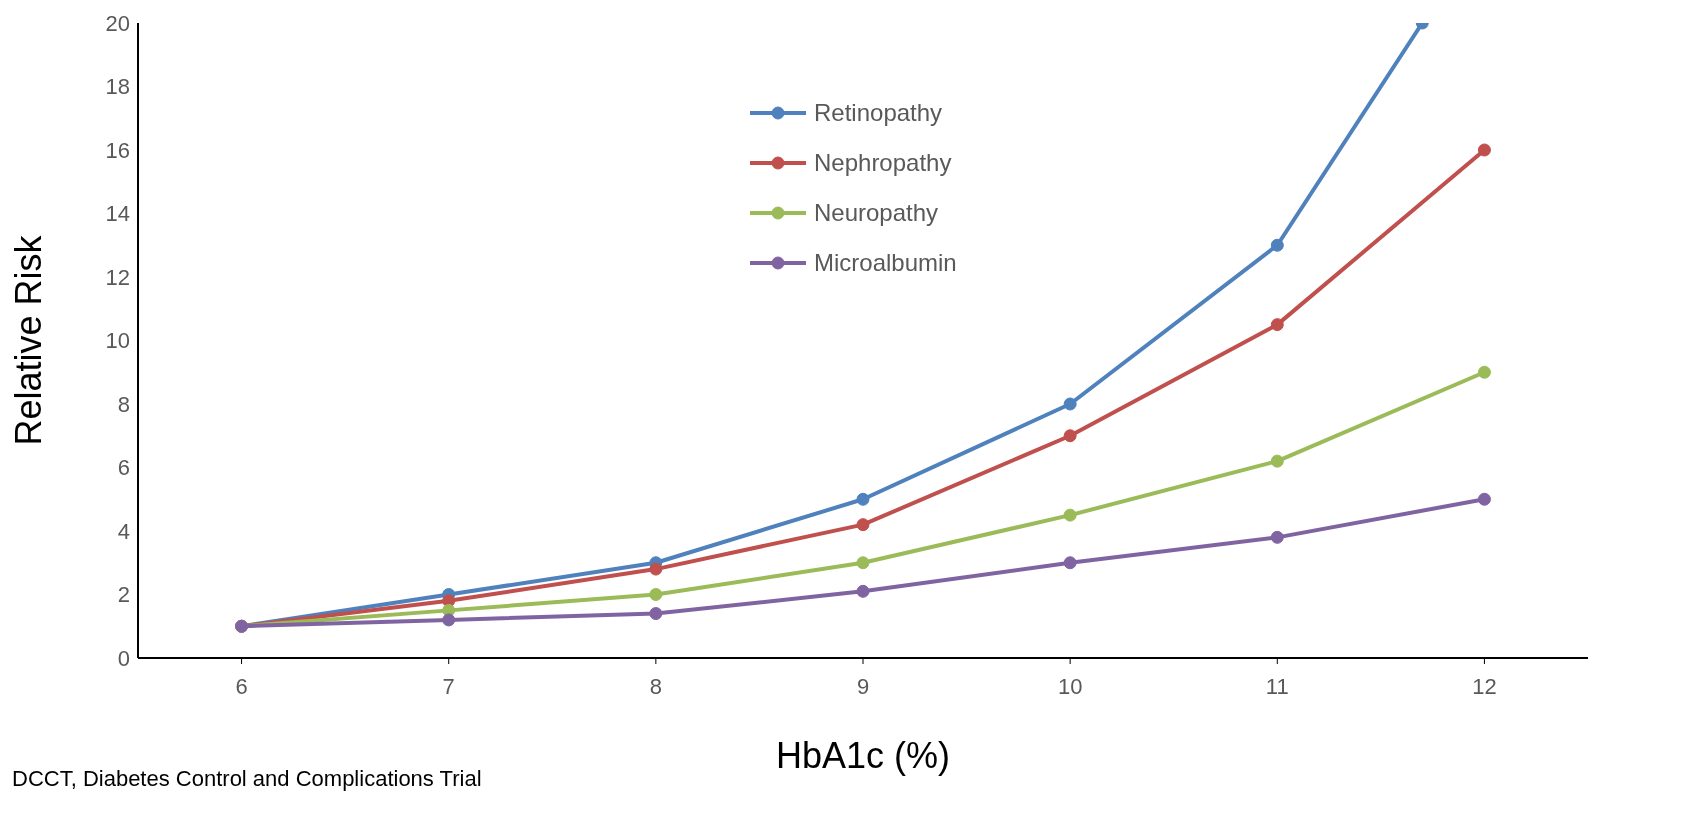  What do you see at coordinates (123, 531) in the screenshot?
I see `y-tick-label: 4` at bounding box center [123, 531].